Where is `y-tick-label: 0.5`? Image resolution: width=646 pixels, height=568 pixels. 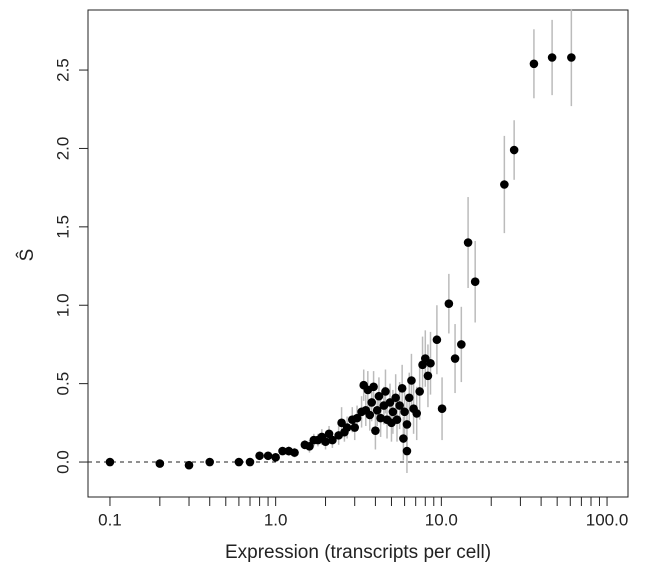
y-tick-label: 0.5 is located at coordinates (62, 384).